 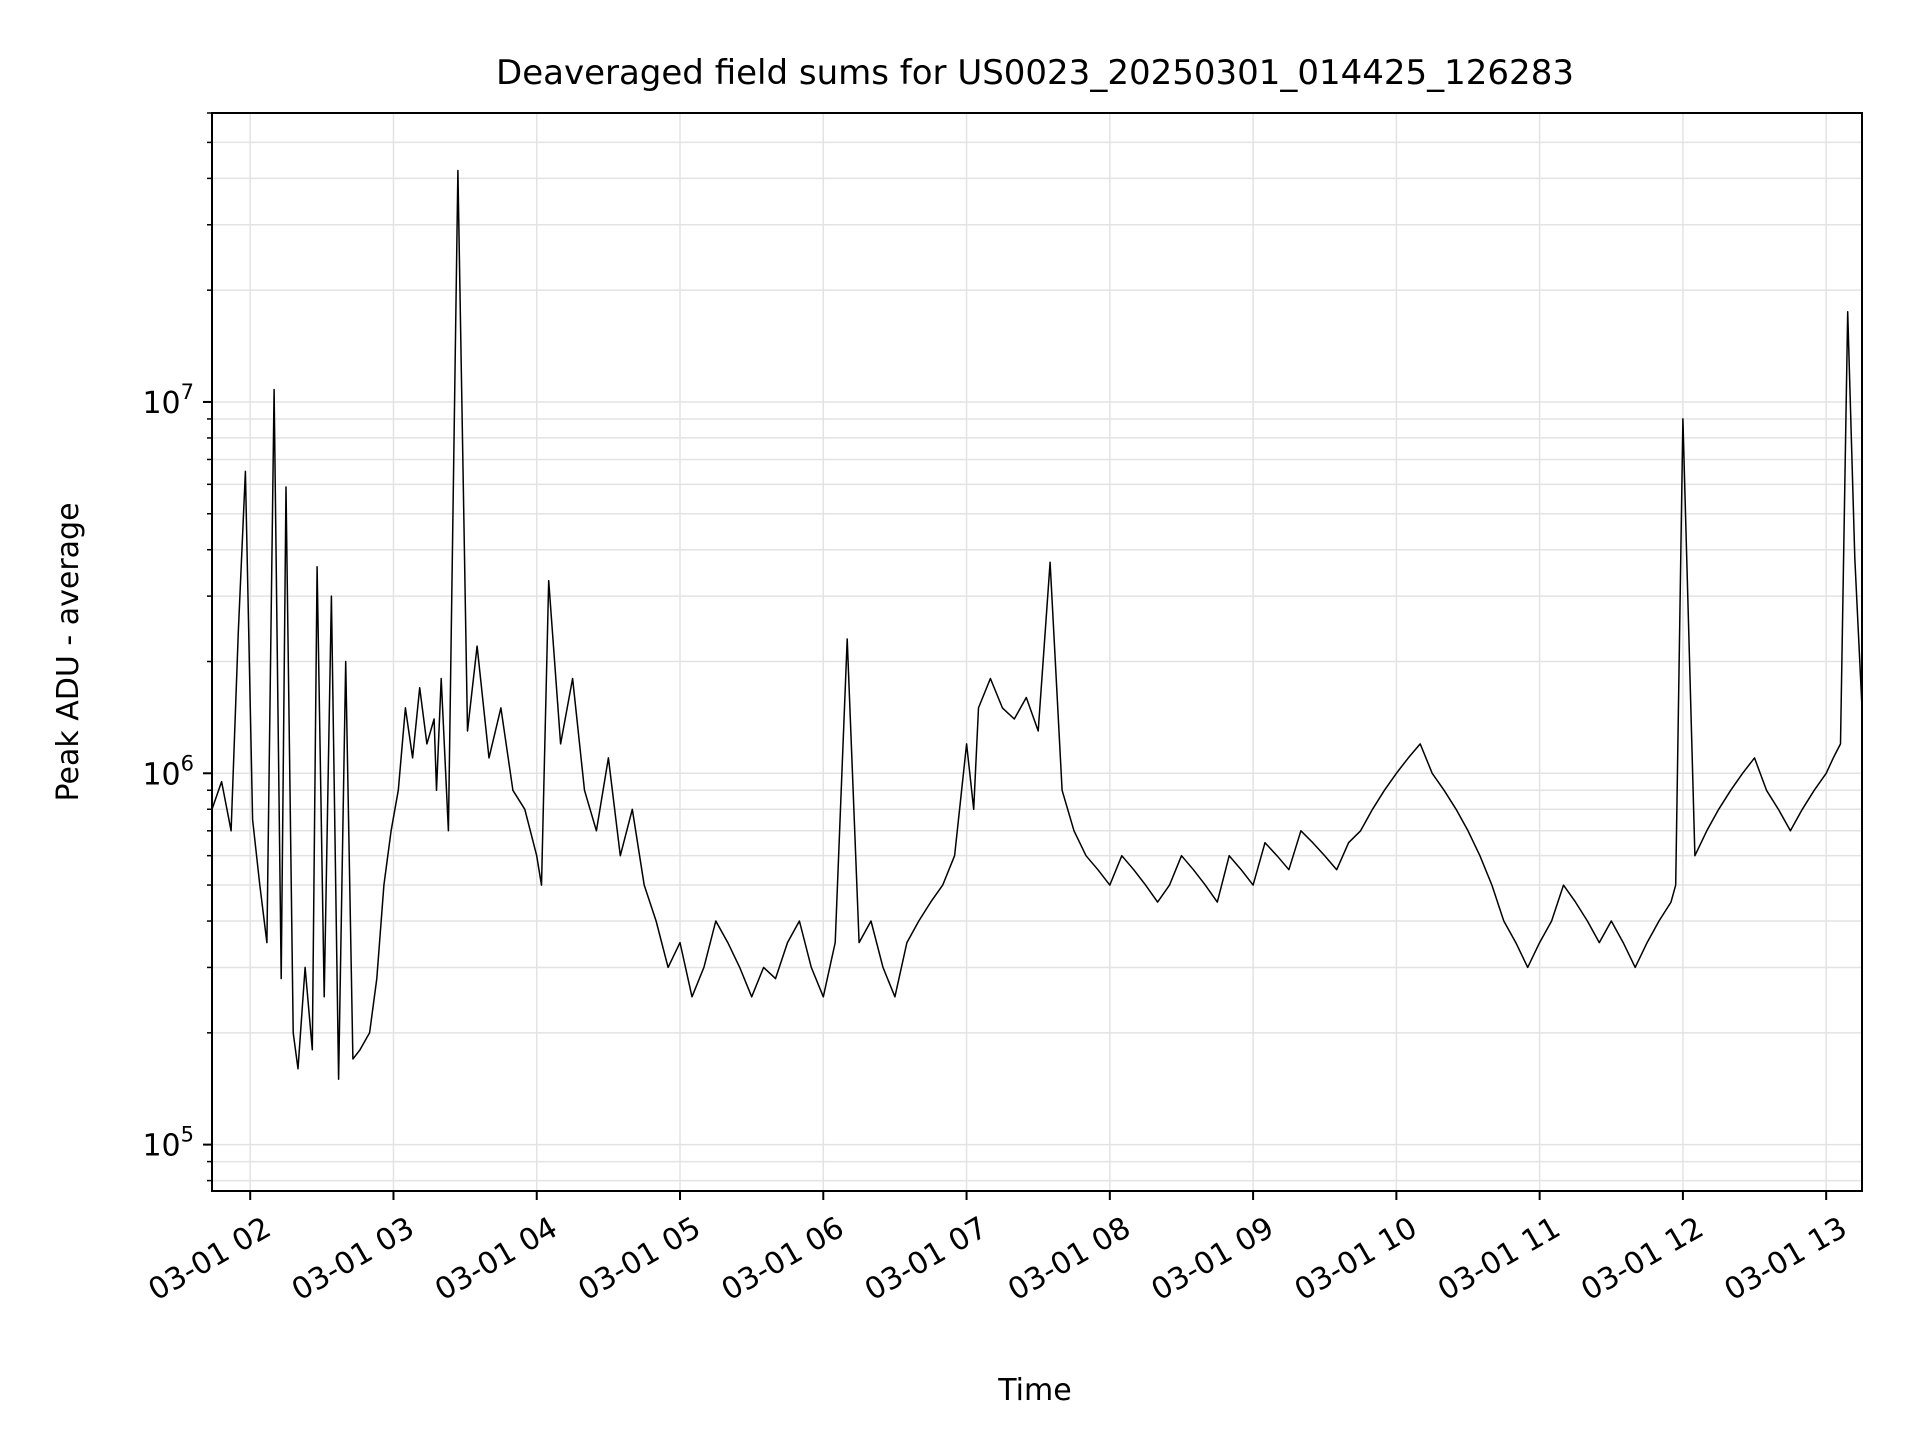 What do you see at coordinates (639, 1259) in the screenshot?
I see `x-tick-label: 03-01 05` at bounding box center [639, 1259].